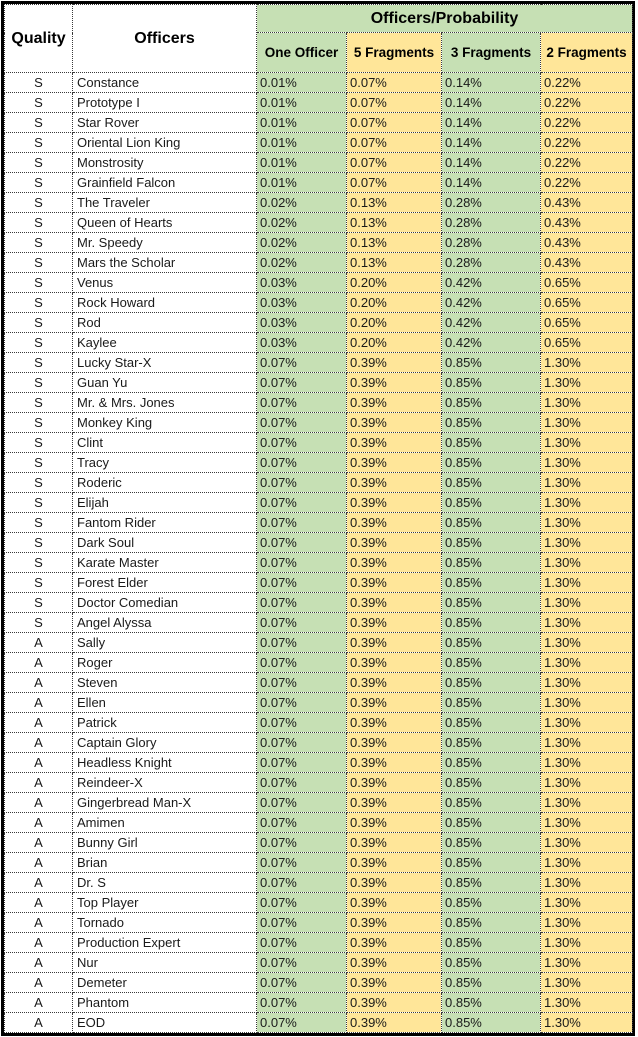  I want to click on officer-name-cell: Top Player, so click(164, 902).